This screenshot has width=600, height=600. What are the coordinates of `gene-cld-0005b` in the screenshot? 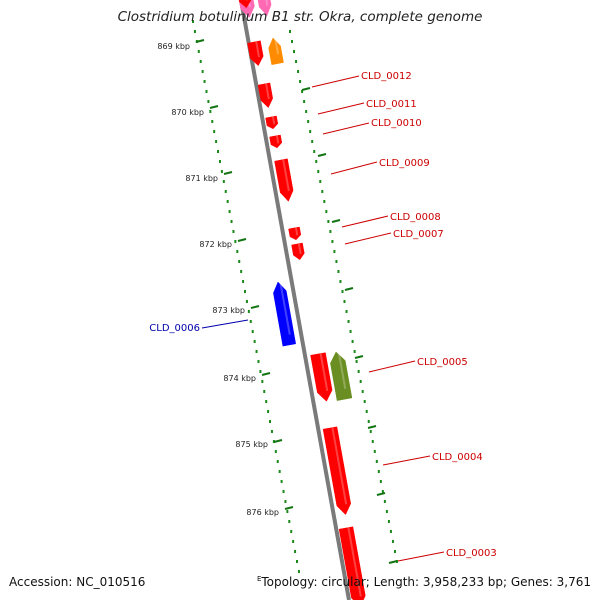 It's located at (341, 376).